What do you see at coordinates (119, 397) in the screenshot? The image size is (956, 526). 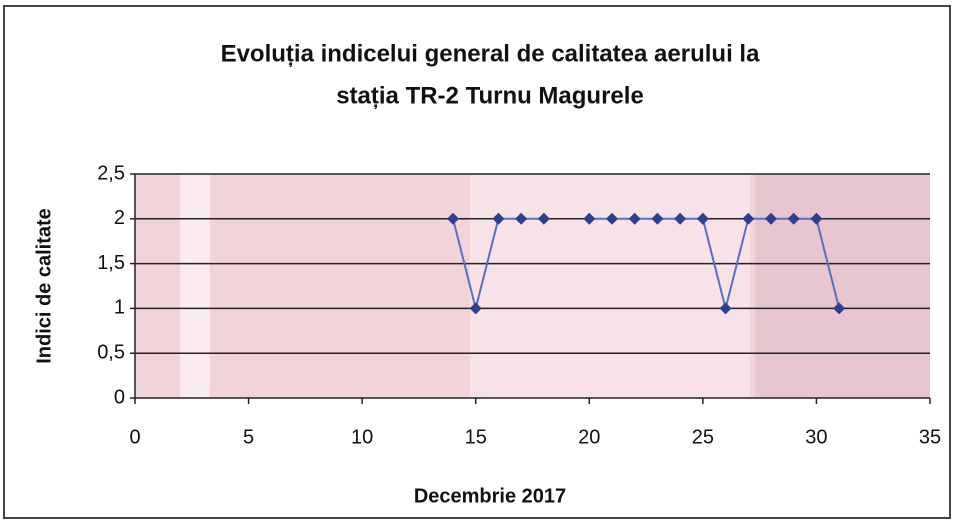 I see `y-tick-label: 0` at bounding box center [119, 397].